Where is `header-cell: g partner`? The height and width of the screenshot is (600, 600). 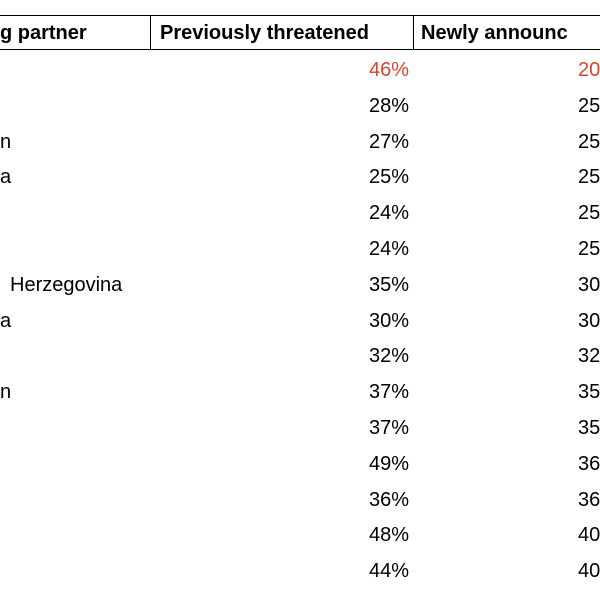
header-cell: g partner is located at coordinates (43, 33).